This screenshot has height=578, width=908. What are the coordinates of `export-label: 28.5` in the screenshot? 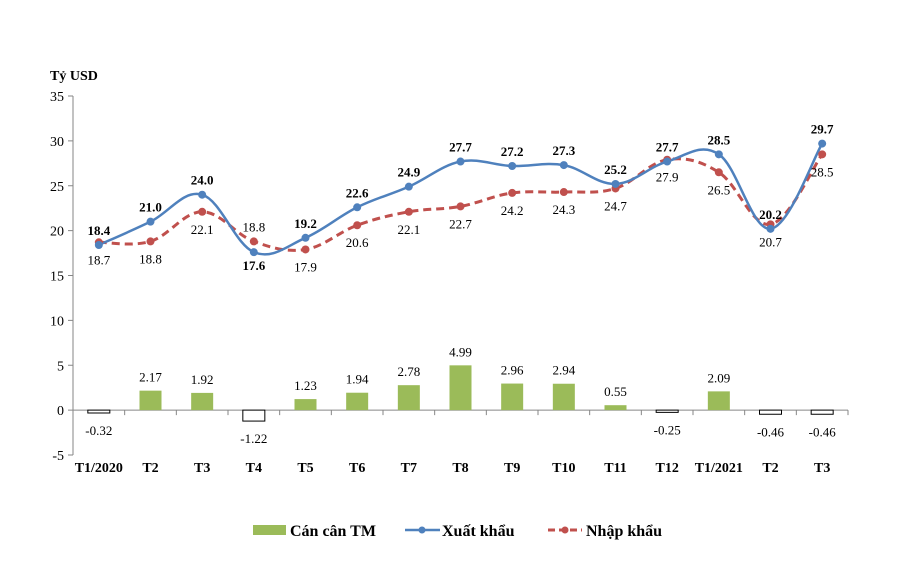 It's located at (718, 139).